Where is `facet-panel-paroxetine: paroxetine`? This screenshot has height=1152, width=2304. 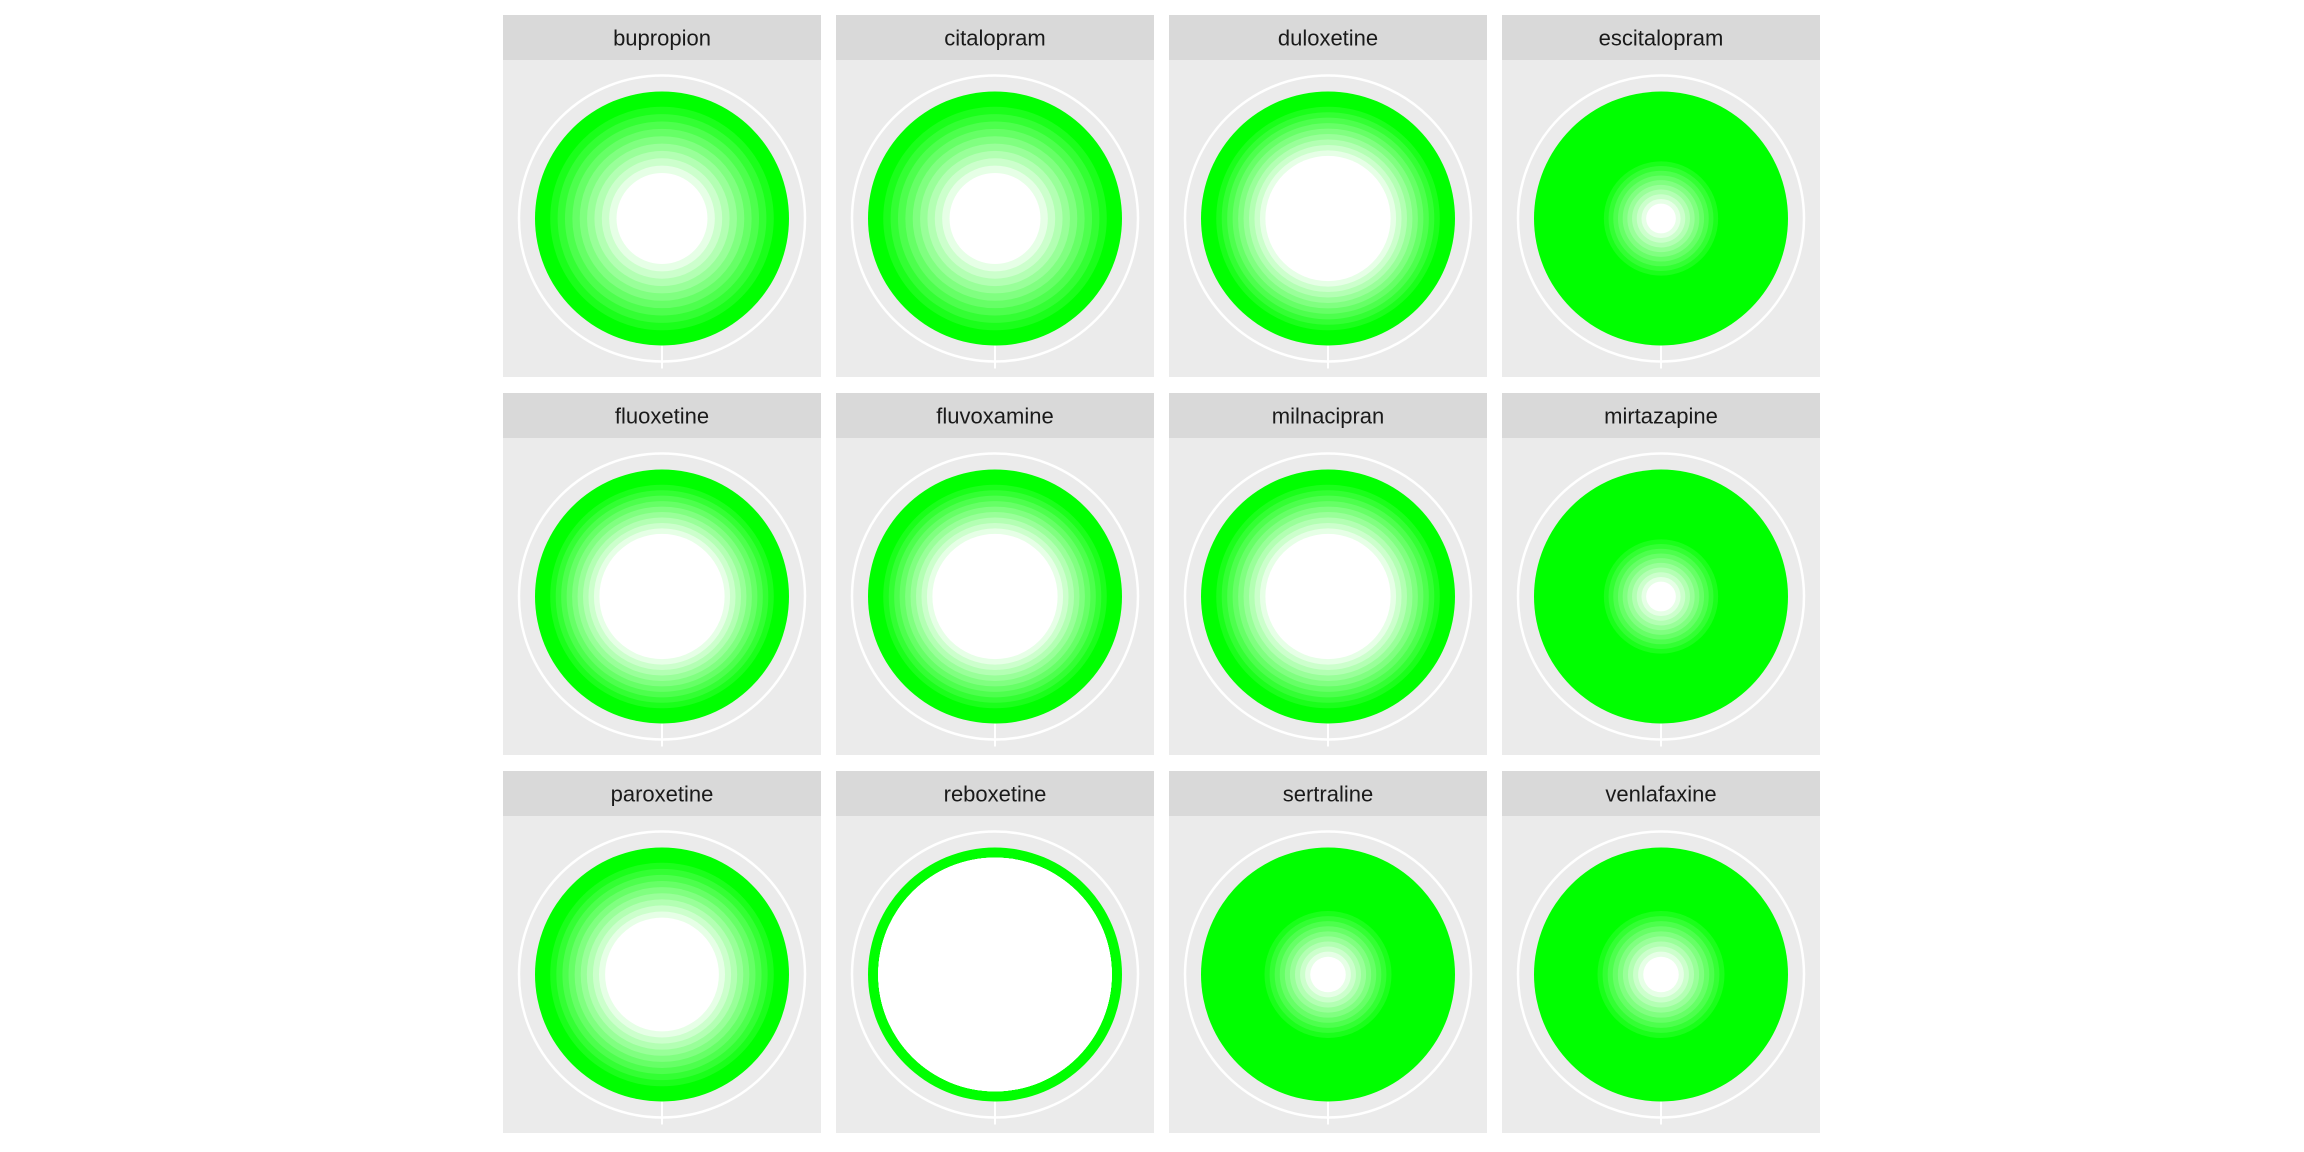 facet-panel-paroxetine: paroxetine is located at coordinates (662, 952).